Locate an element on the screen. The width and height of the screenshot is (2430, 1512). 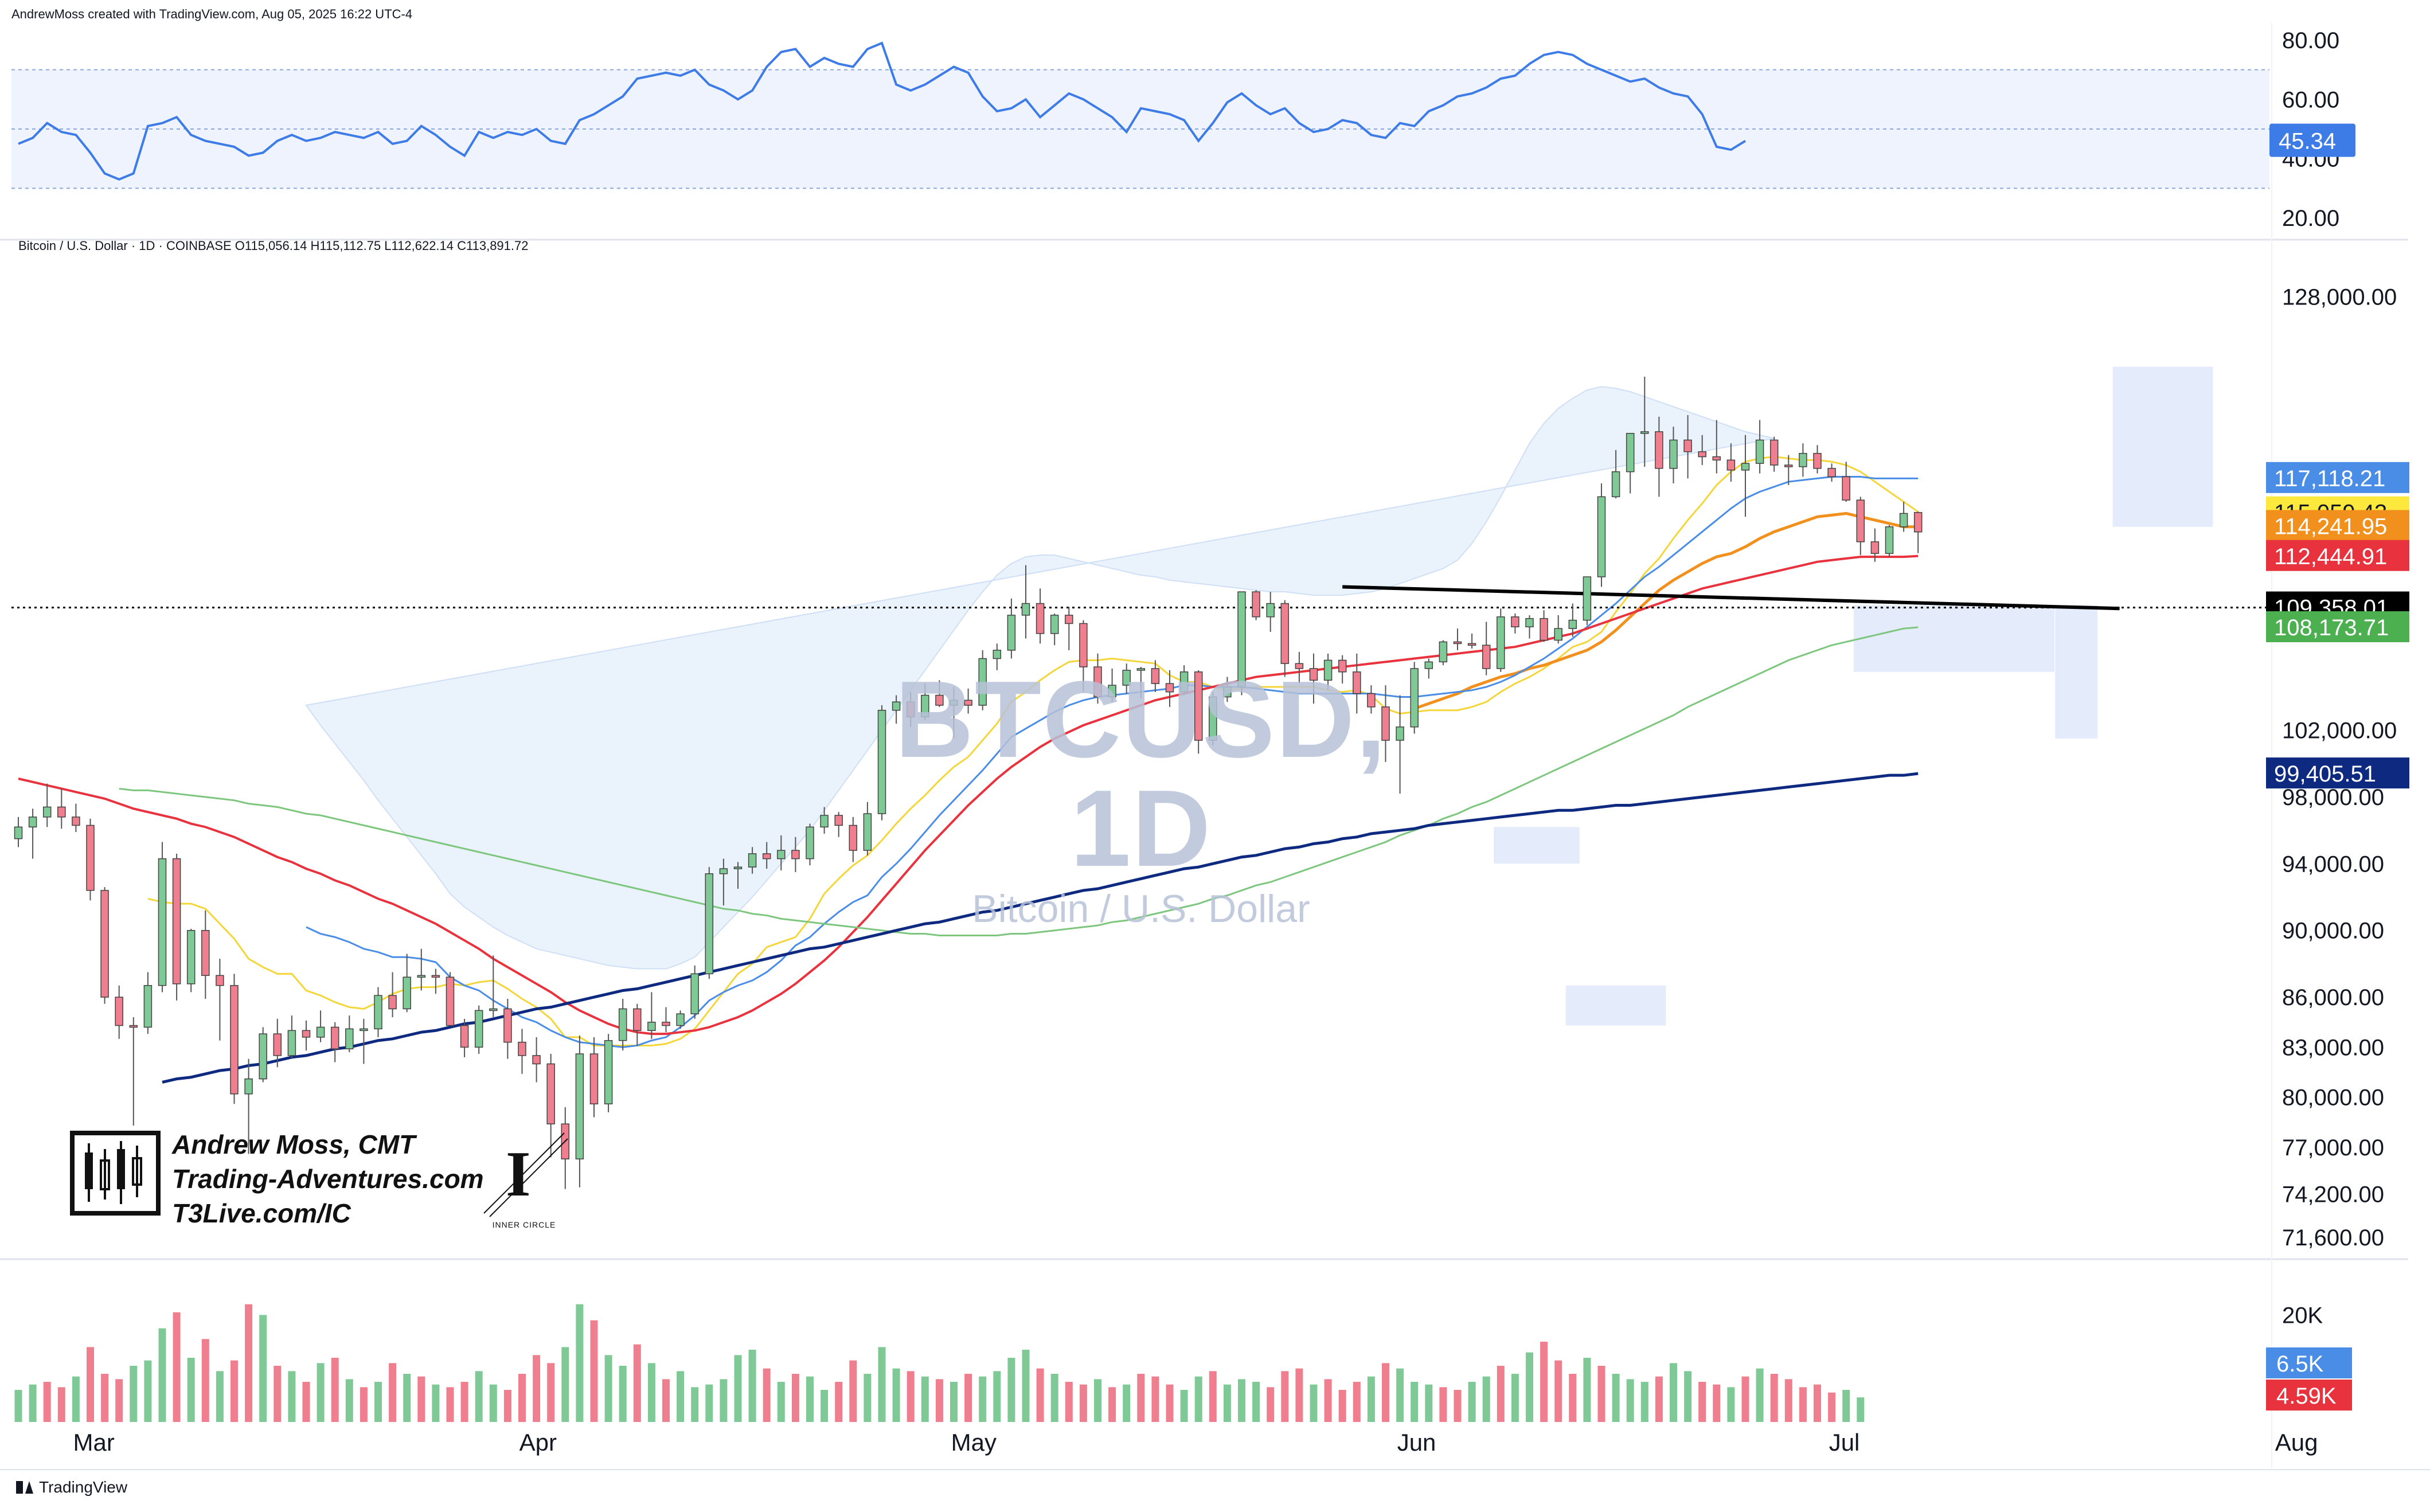
time-axis-label: Jul is located at coordinates (1844, 1442).